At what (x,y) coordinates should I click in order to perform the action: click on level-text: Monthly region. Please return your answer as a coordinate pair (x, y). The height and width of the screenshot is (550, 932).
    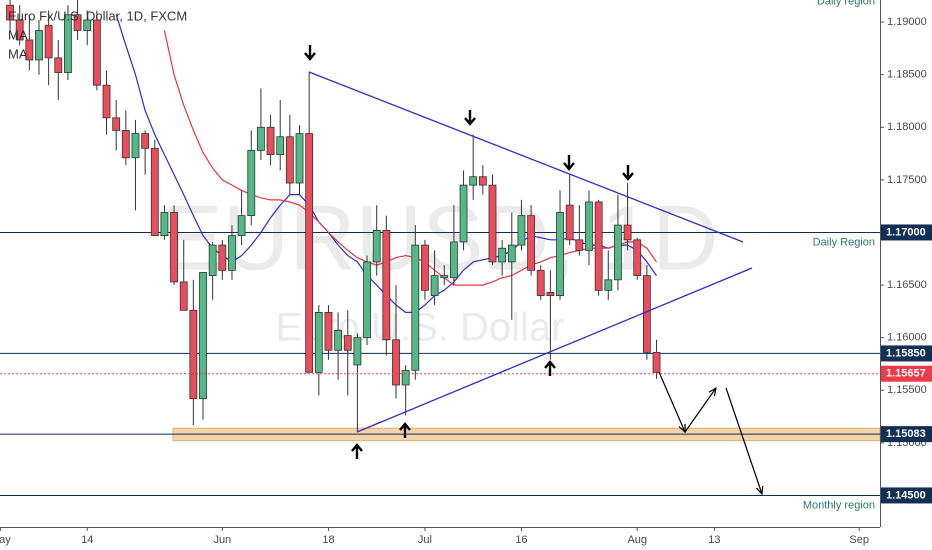
    Looking at the image, I should click on (839, 505).